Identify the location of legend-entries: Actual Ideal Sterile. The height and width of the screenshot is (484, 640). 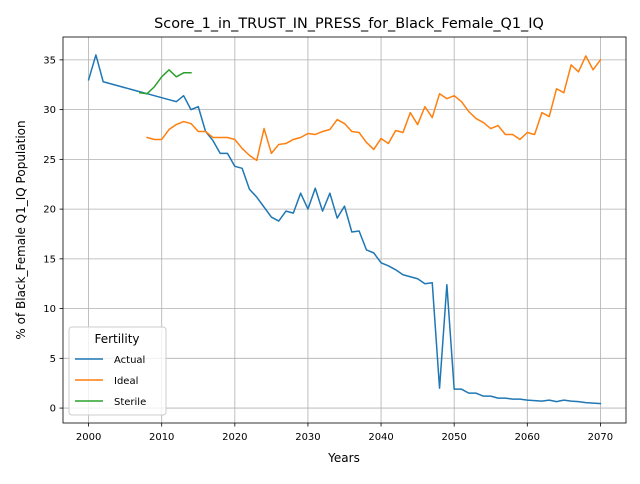
(110, 381).